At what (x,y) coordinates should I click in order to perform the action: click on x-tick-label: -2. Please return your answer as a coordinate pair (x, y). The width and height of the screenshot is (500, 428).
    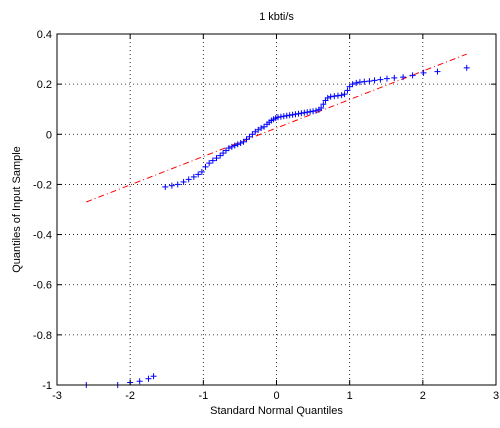
    Looking at the image, I should click on (130, 396).